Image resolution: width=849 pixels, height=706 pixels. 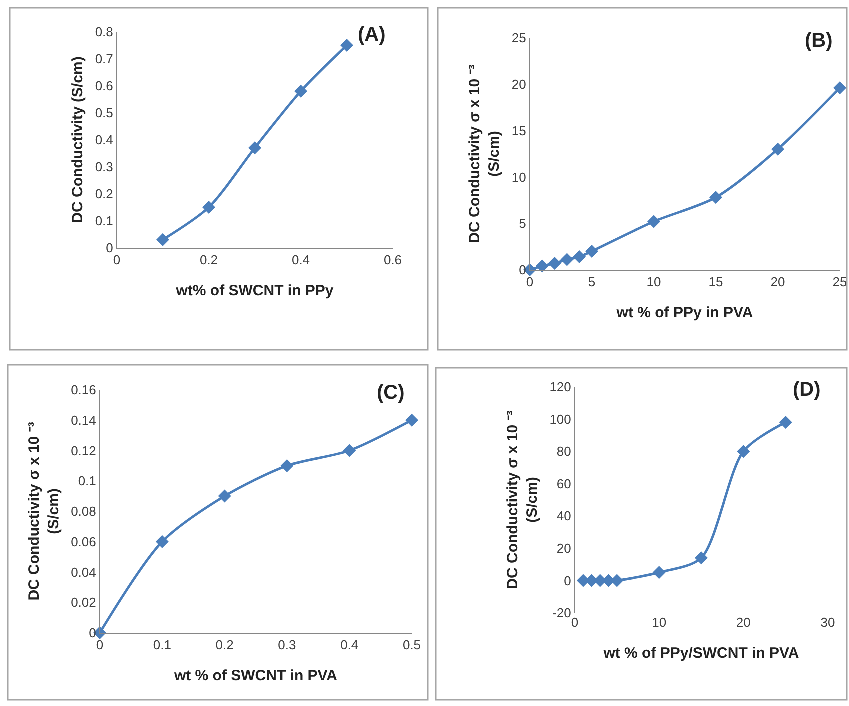 I want to click on y-tick-label: 25, so click(x=519, y=38).